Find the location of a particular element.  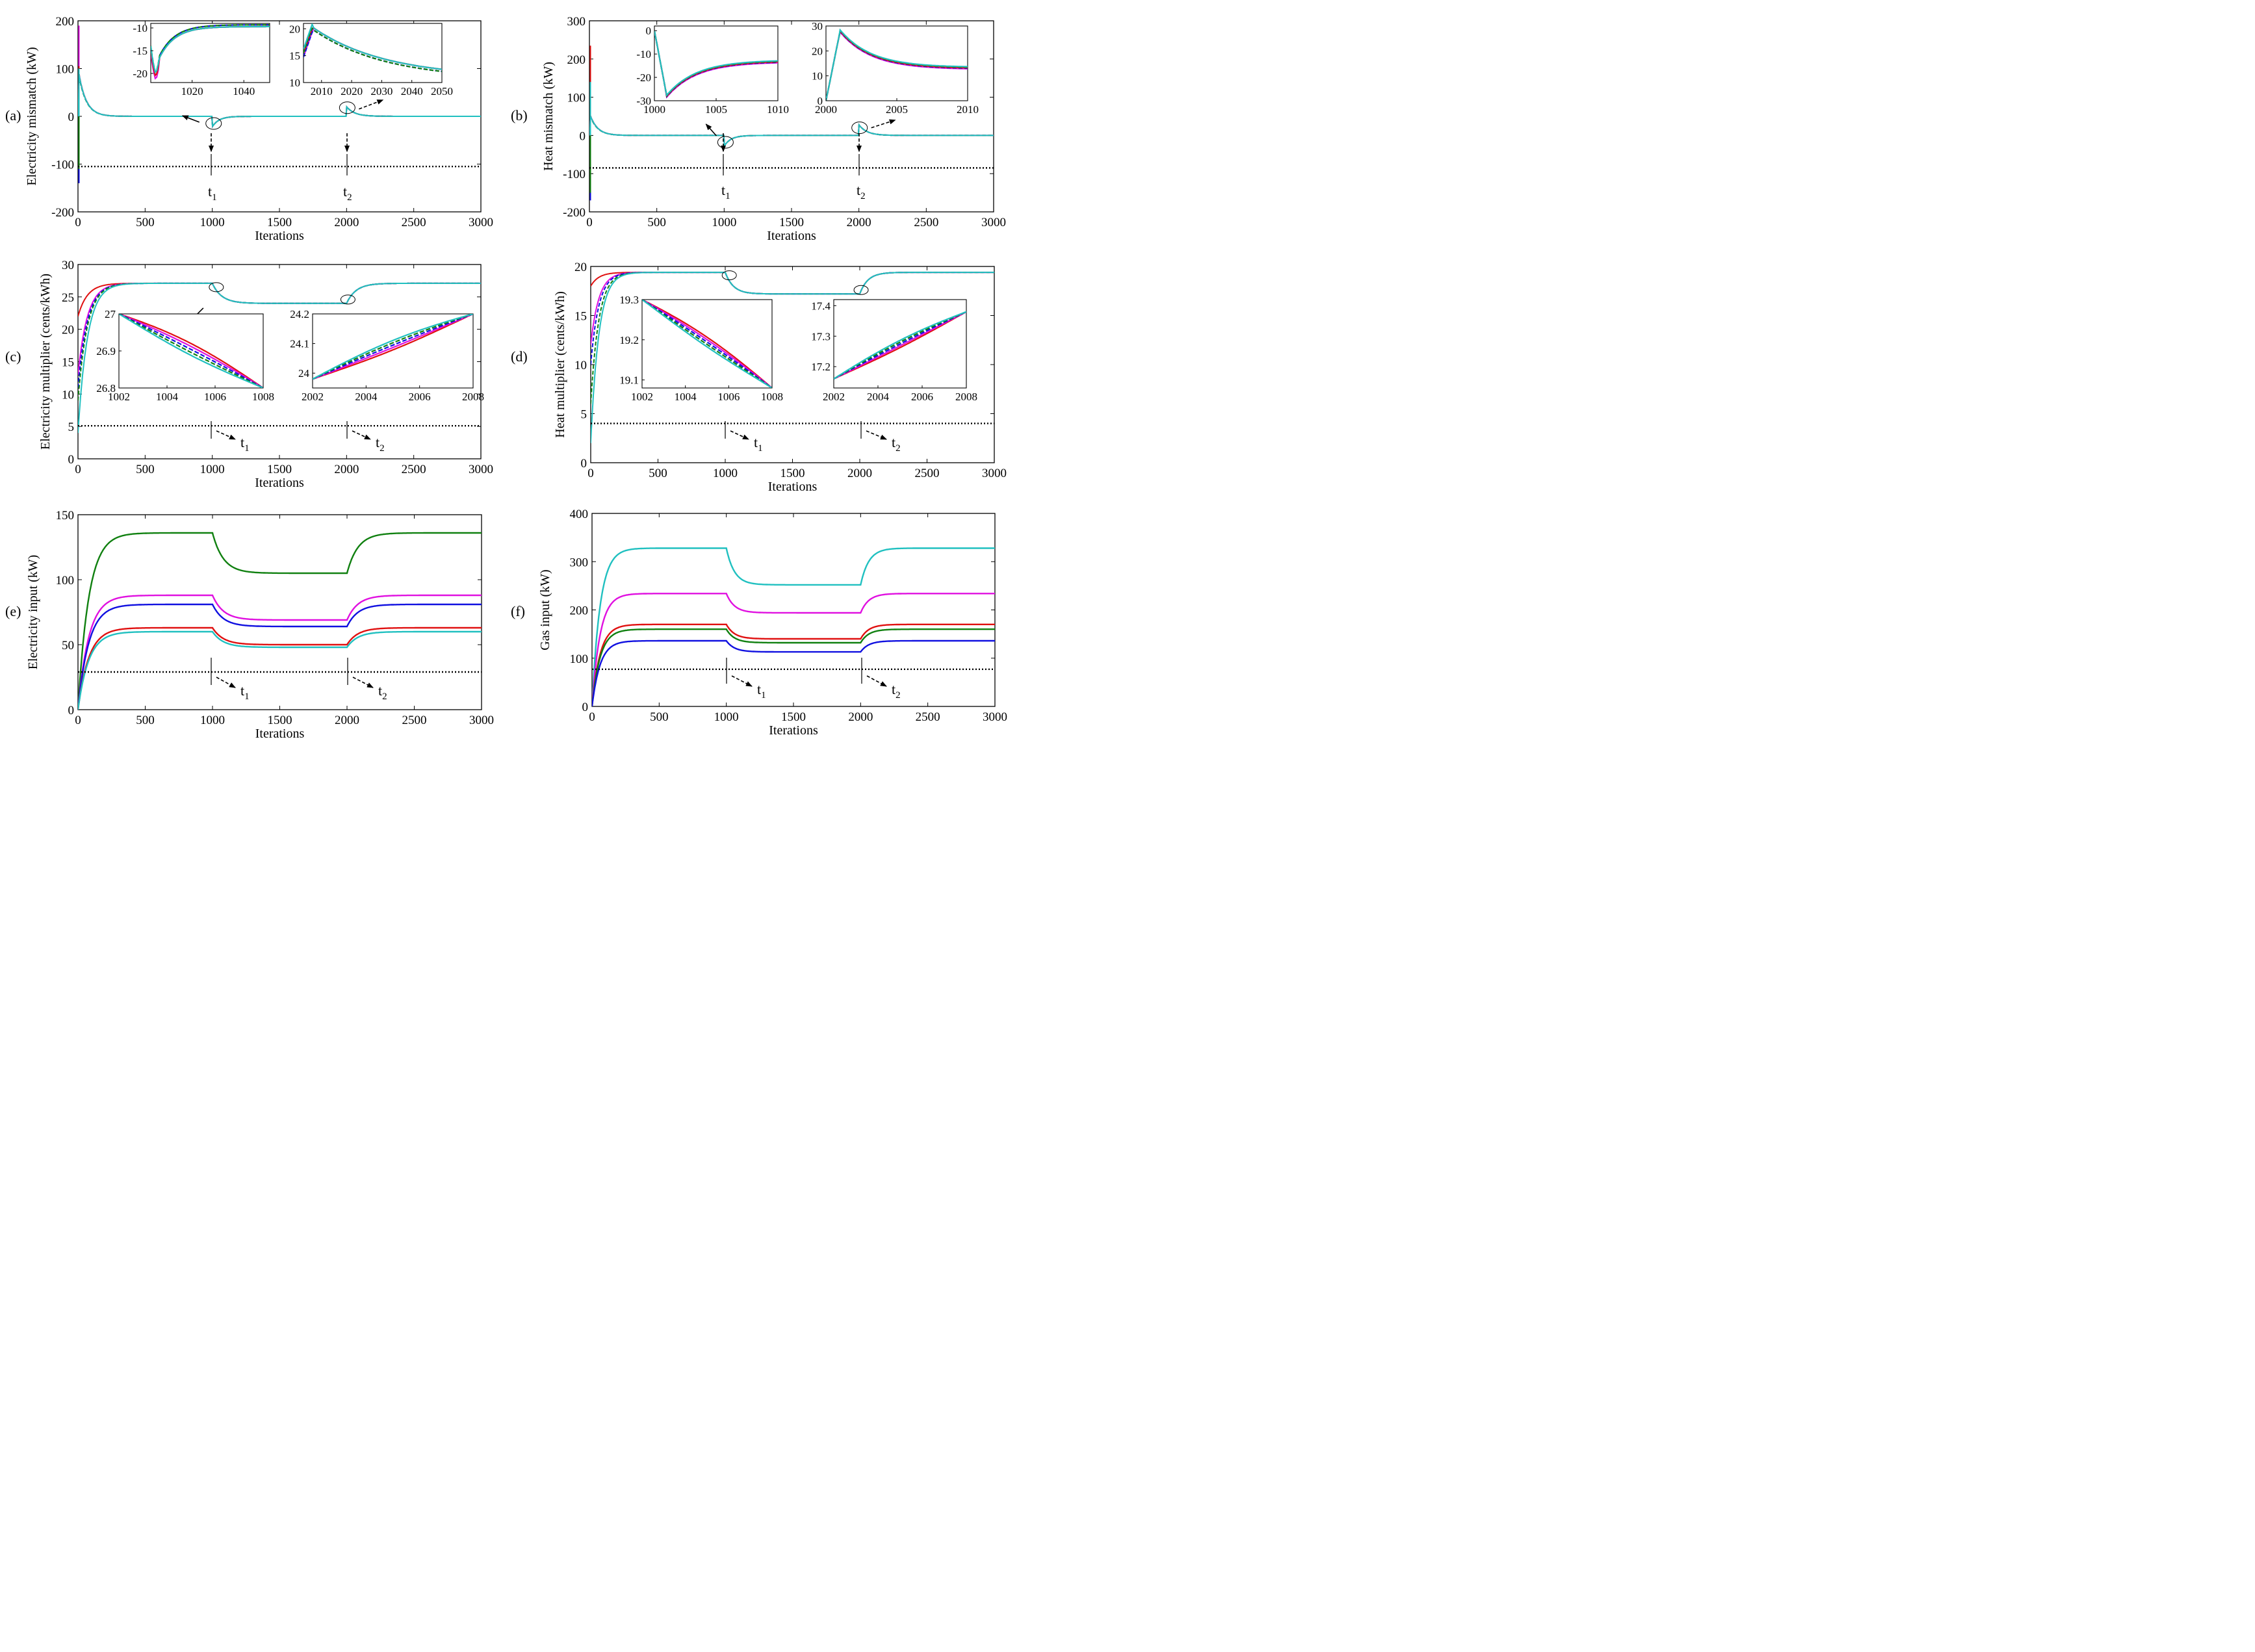

inset-plot: 1002 1004 1006 1008 27 26.9 26.8 is located at coordinates (185, 355).